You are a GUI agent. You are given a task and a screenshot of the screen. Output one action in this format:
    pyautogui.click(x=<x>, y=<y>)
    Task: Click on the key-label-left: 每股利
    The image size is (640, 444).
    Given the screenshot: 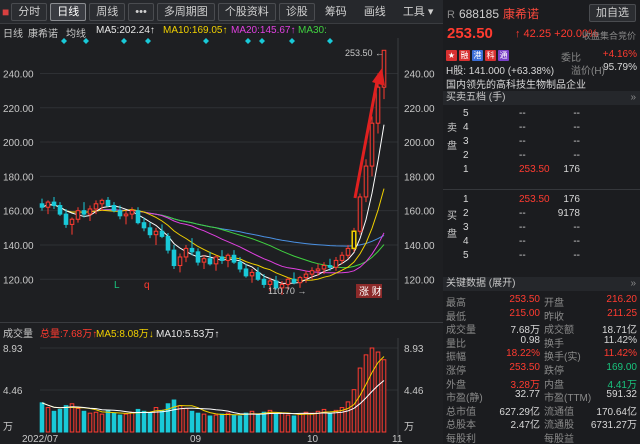 What is the action you would take?
    pyautogui.click(x=461, y=439)
    